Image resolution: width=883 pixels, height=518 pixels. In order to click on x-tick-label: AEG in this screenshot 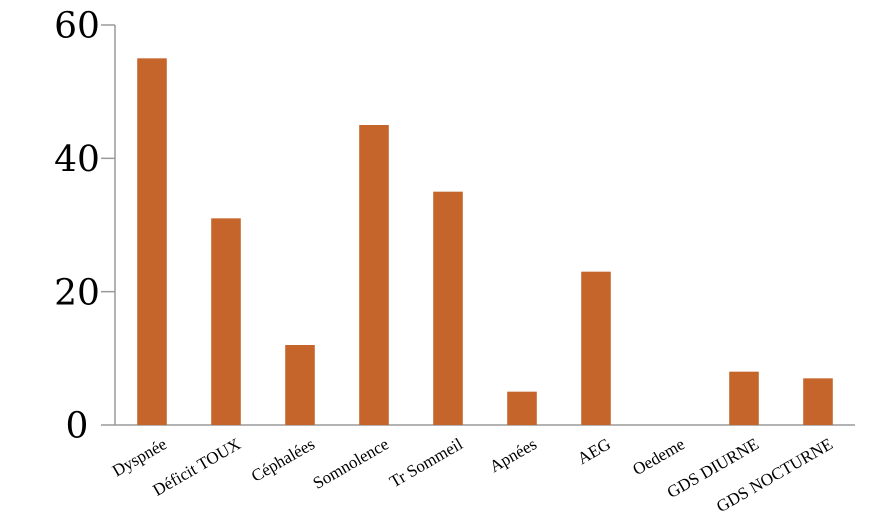, I will do `click(594, 451)`.